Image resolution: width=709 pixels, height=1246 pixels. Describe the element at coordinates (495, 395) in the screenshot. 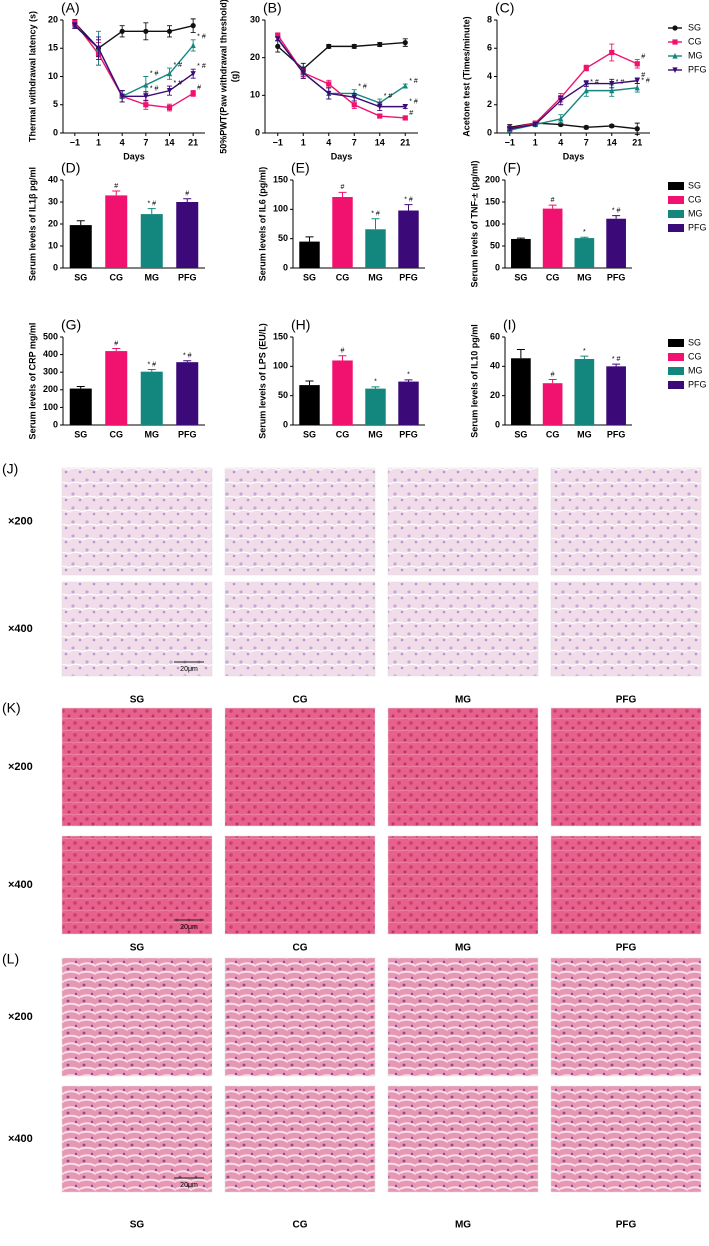

I see `y-tick-label: 20` at that location.